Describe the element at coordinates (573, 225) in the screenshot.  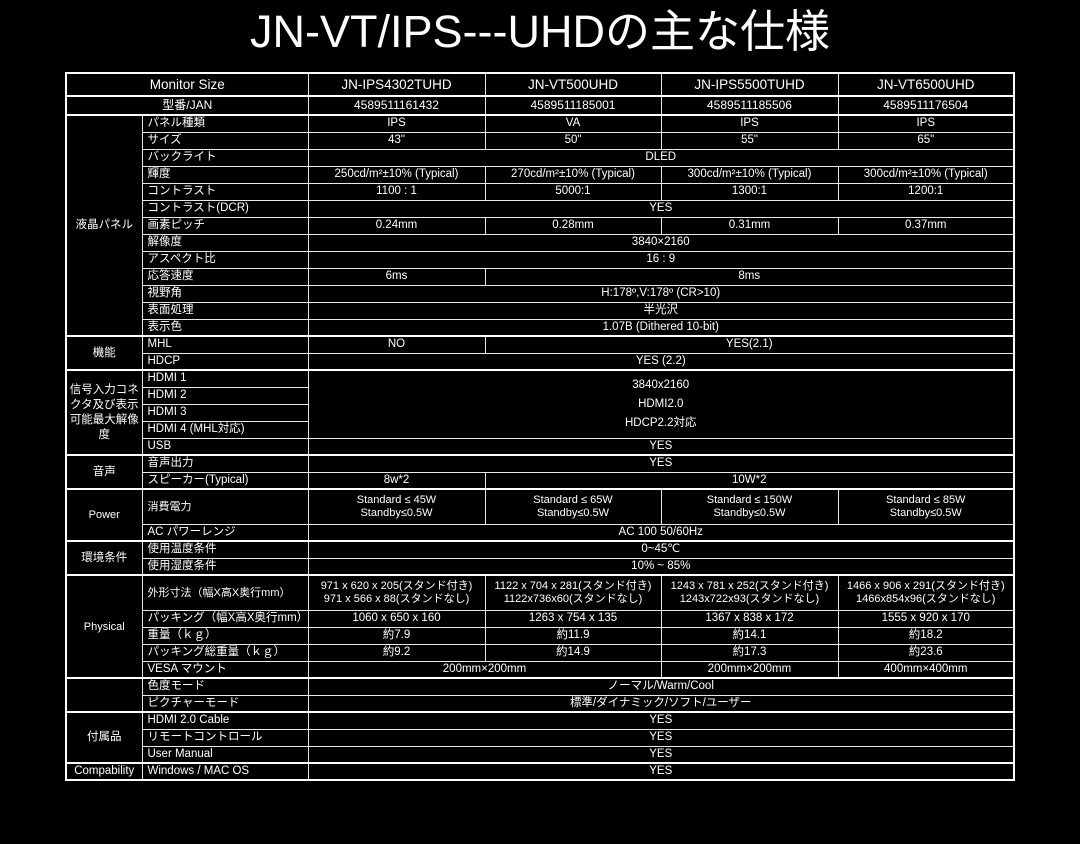
I see `value-cell: 0.28mm` at that location.